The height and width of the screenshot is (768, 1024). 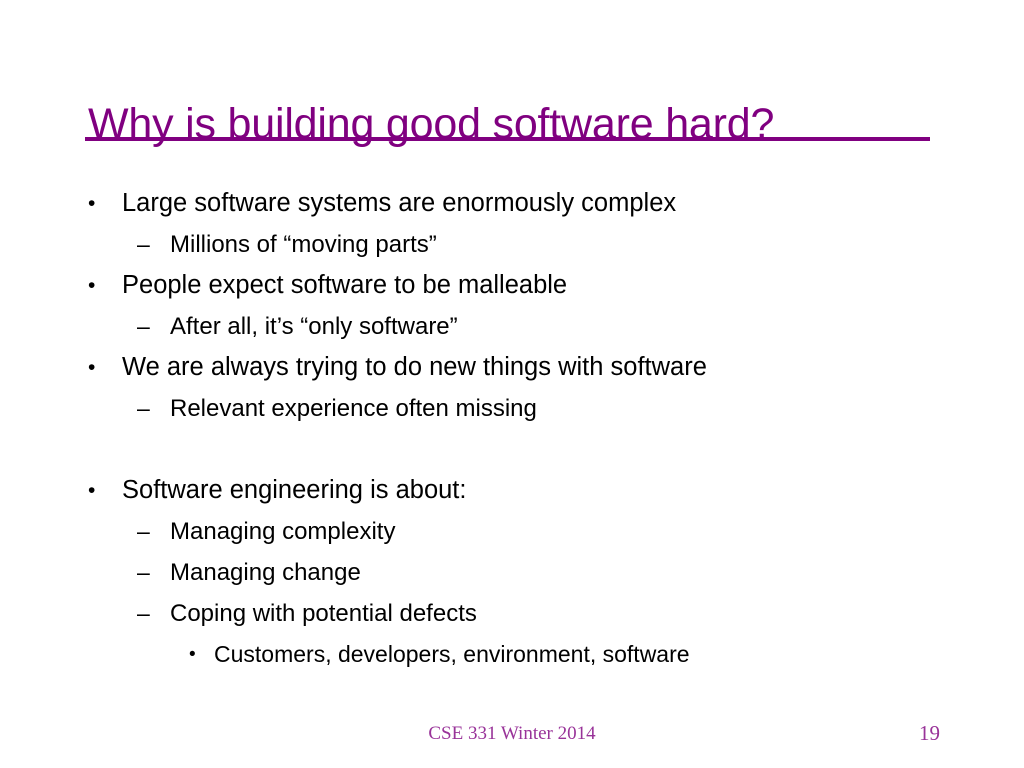 I want to click on list-item: – Relevant experience often missing, so click(x=512, y=408).